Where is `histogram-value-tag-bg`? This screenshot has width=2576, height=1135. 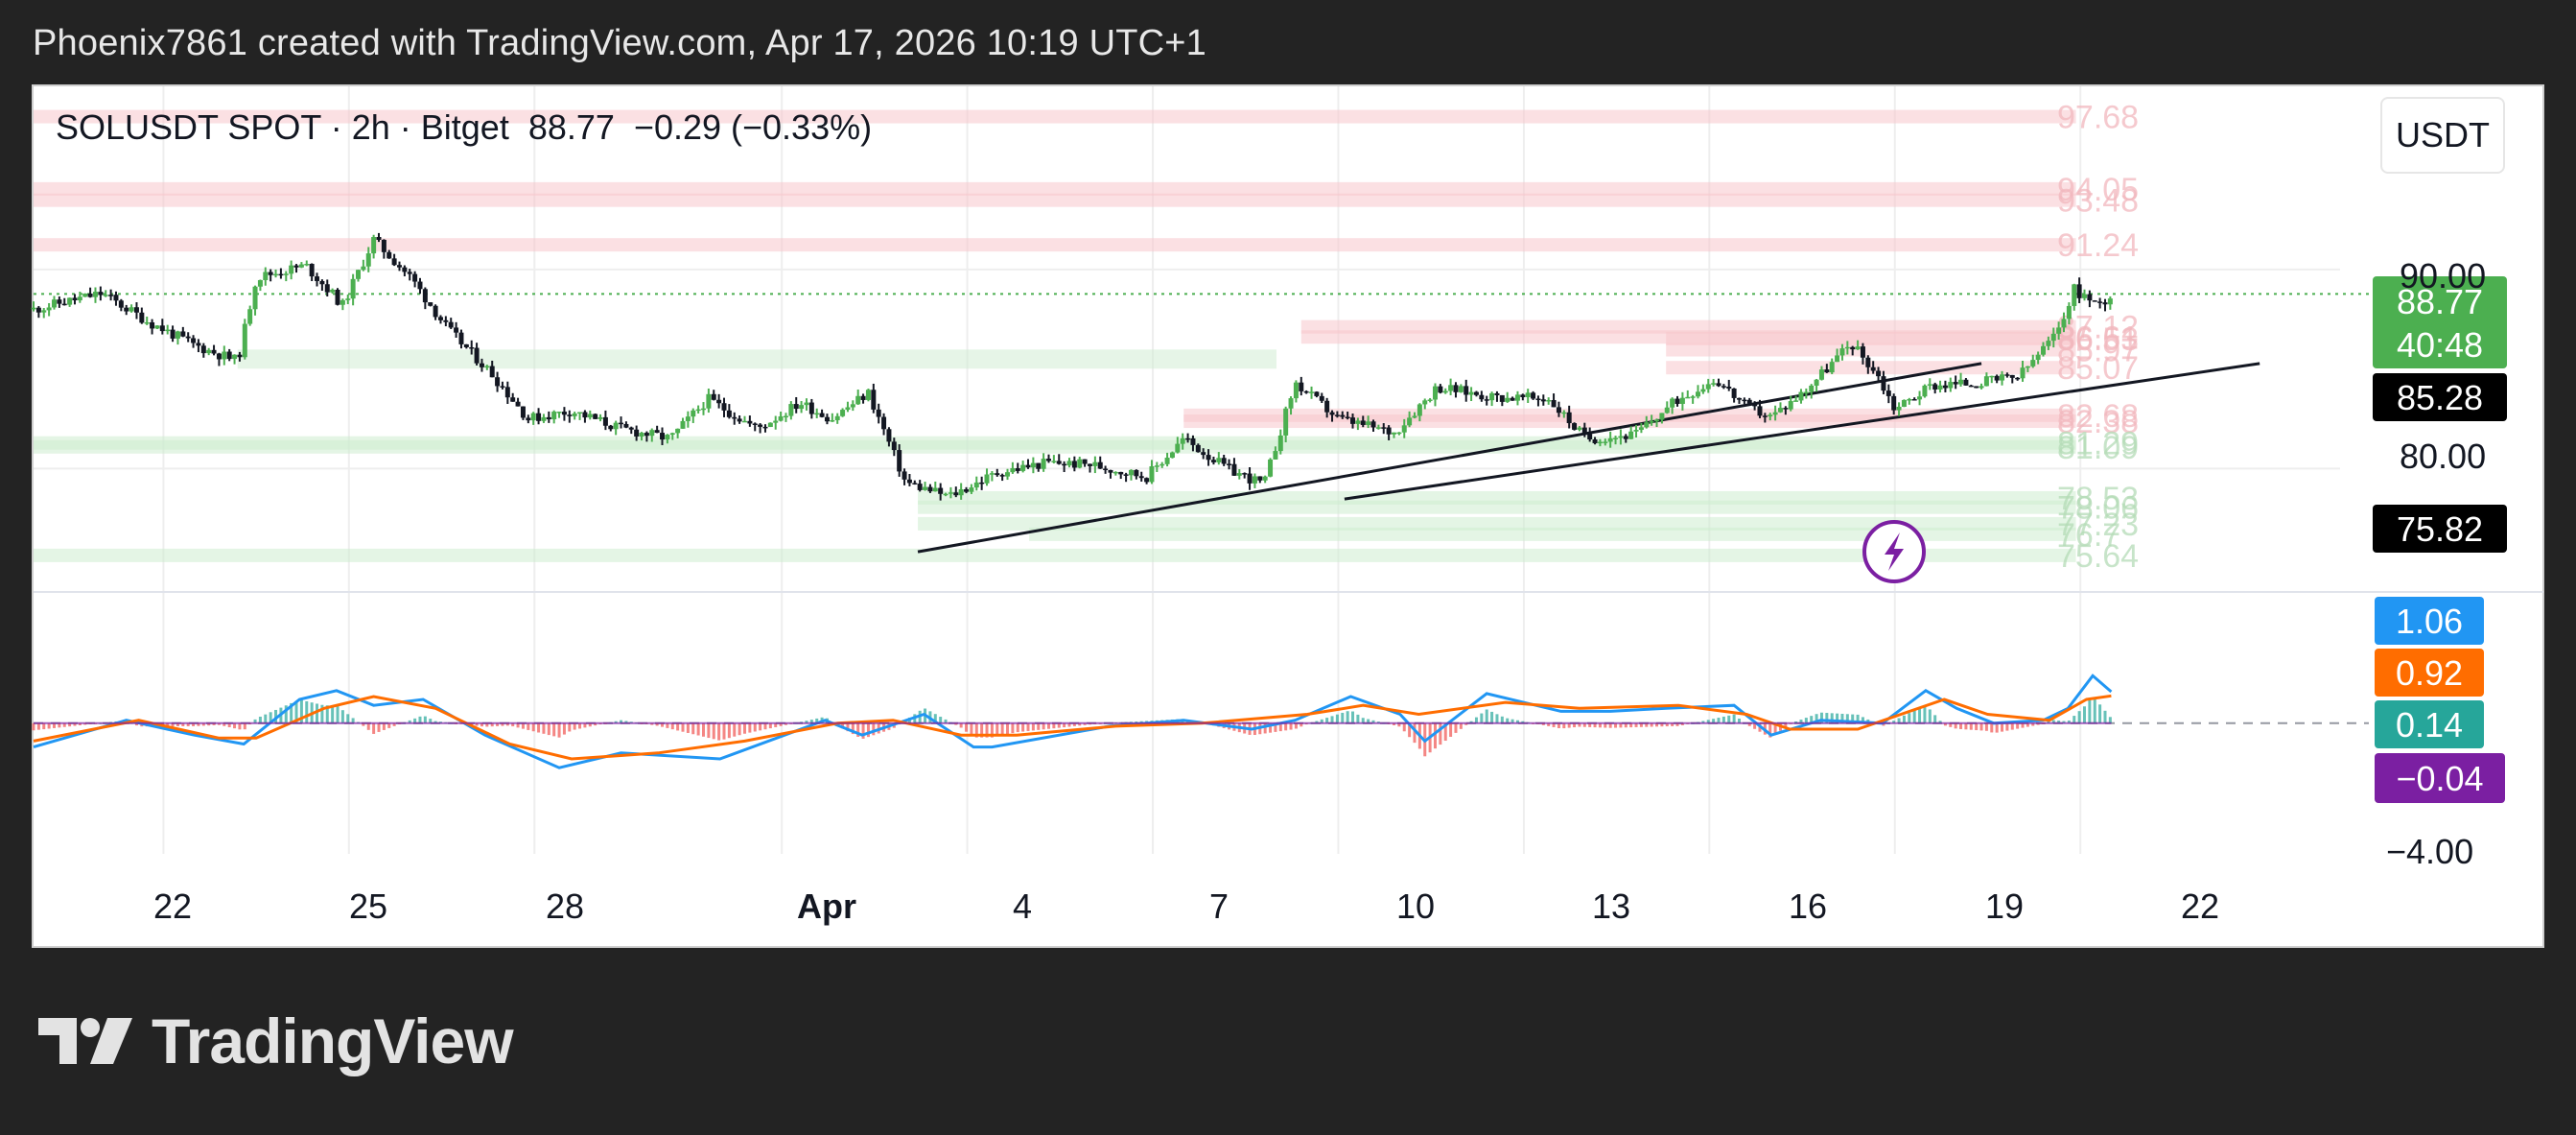
histogram-value-tag-bg is located at coordinates (2429, 724).